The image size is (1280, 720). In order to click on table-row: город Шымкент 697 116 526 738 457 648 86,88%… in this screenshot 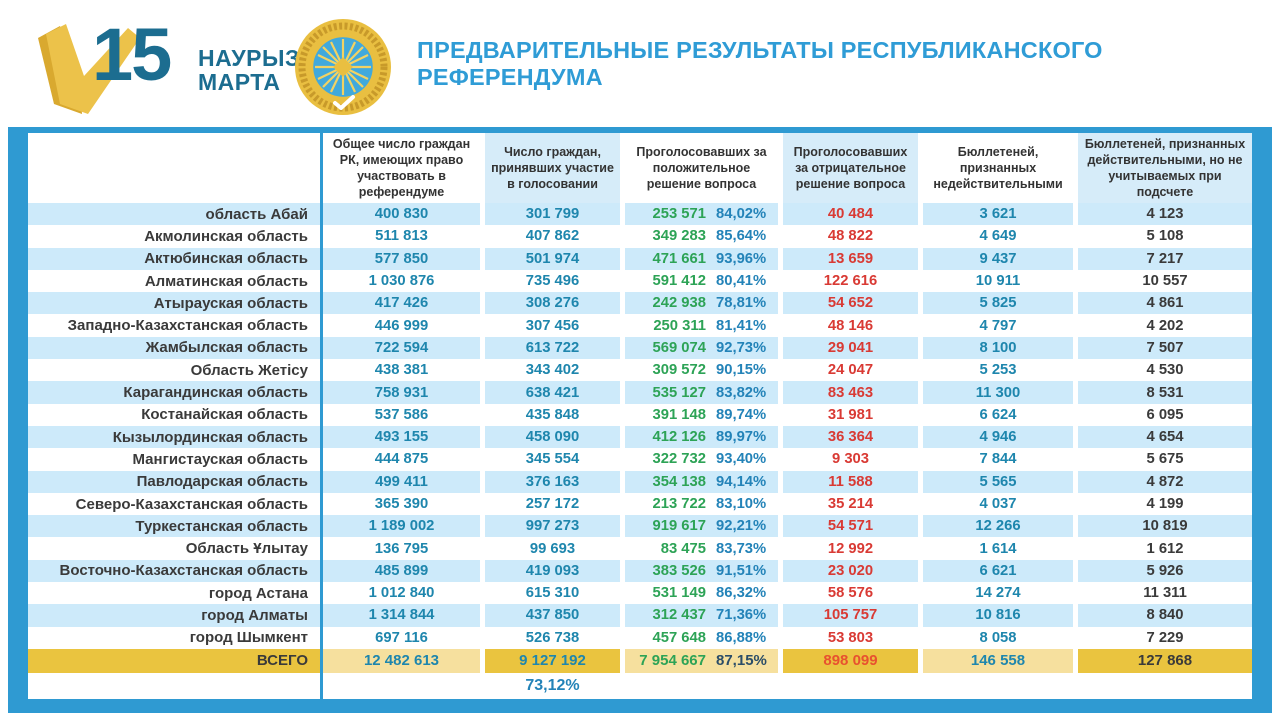, I will do `click(640, 637)`.